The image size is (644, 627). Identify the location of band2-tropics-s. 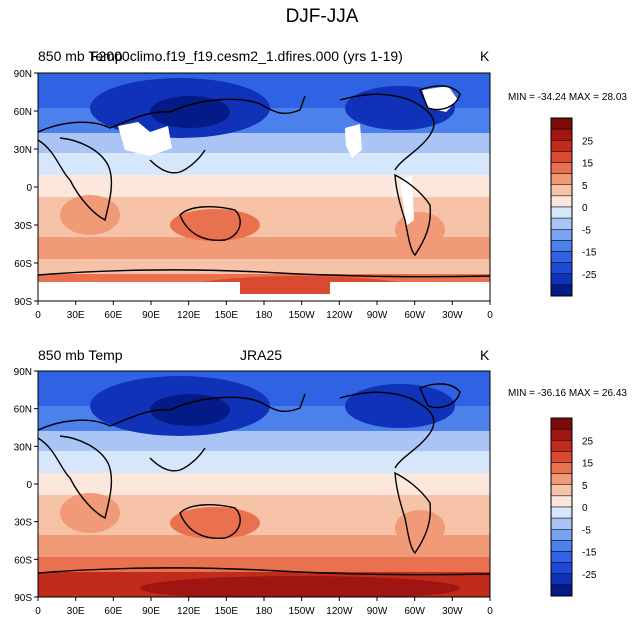
(264, 484).